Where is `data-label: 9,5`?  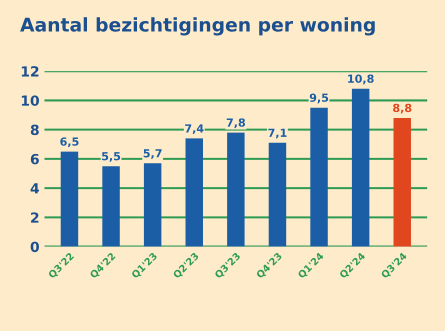
data-label: 9,5 is located at coordinates (319, 99).